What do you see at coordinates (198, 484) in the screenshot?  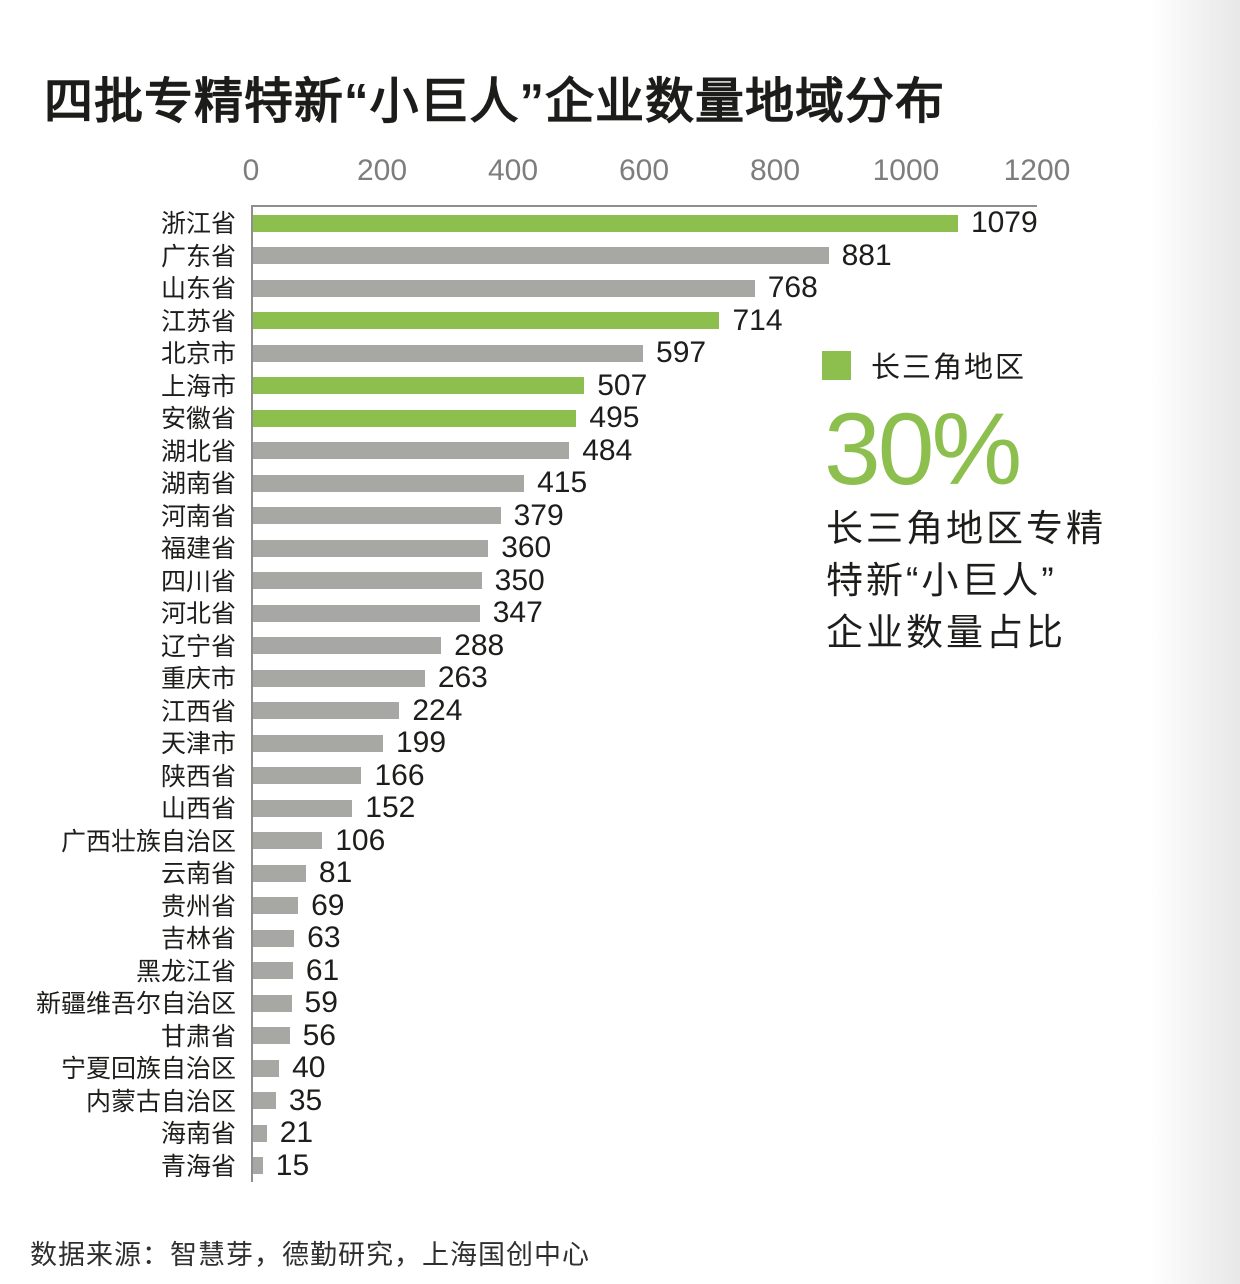 I see `category-label: 湖南省` at bounding box center [198, 484].